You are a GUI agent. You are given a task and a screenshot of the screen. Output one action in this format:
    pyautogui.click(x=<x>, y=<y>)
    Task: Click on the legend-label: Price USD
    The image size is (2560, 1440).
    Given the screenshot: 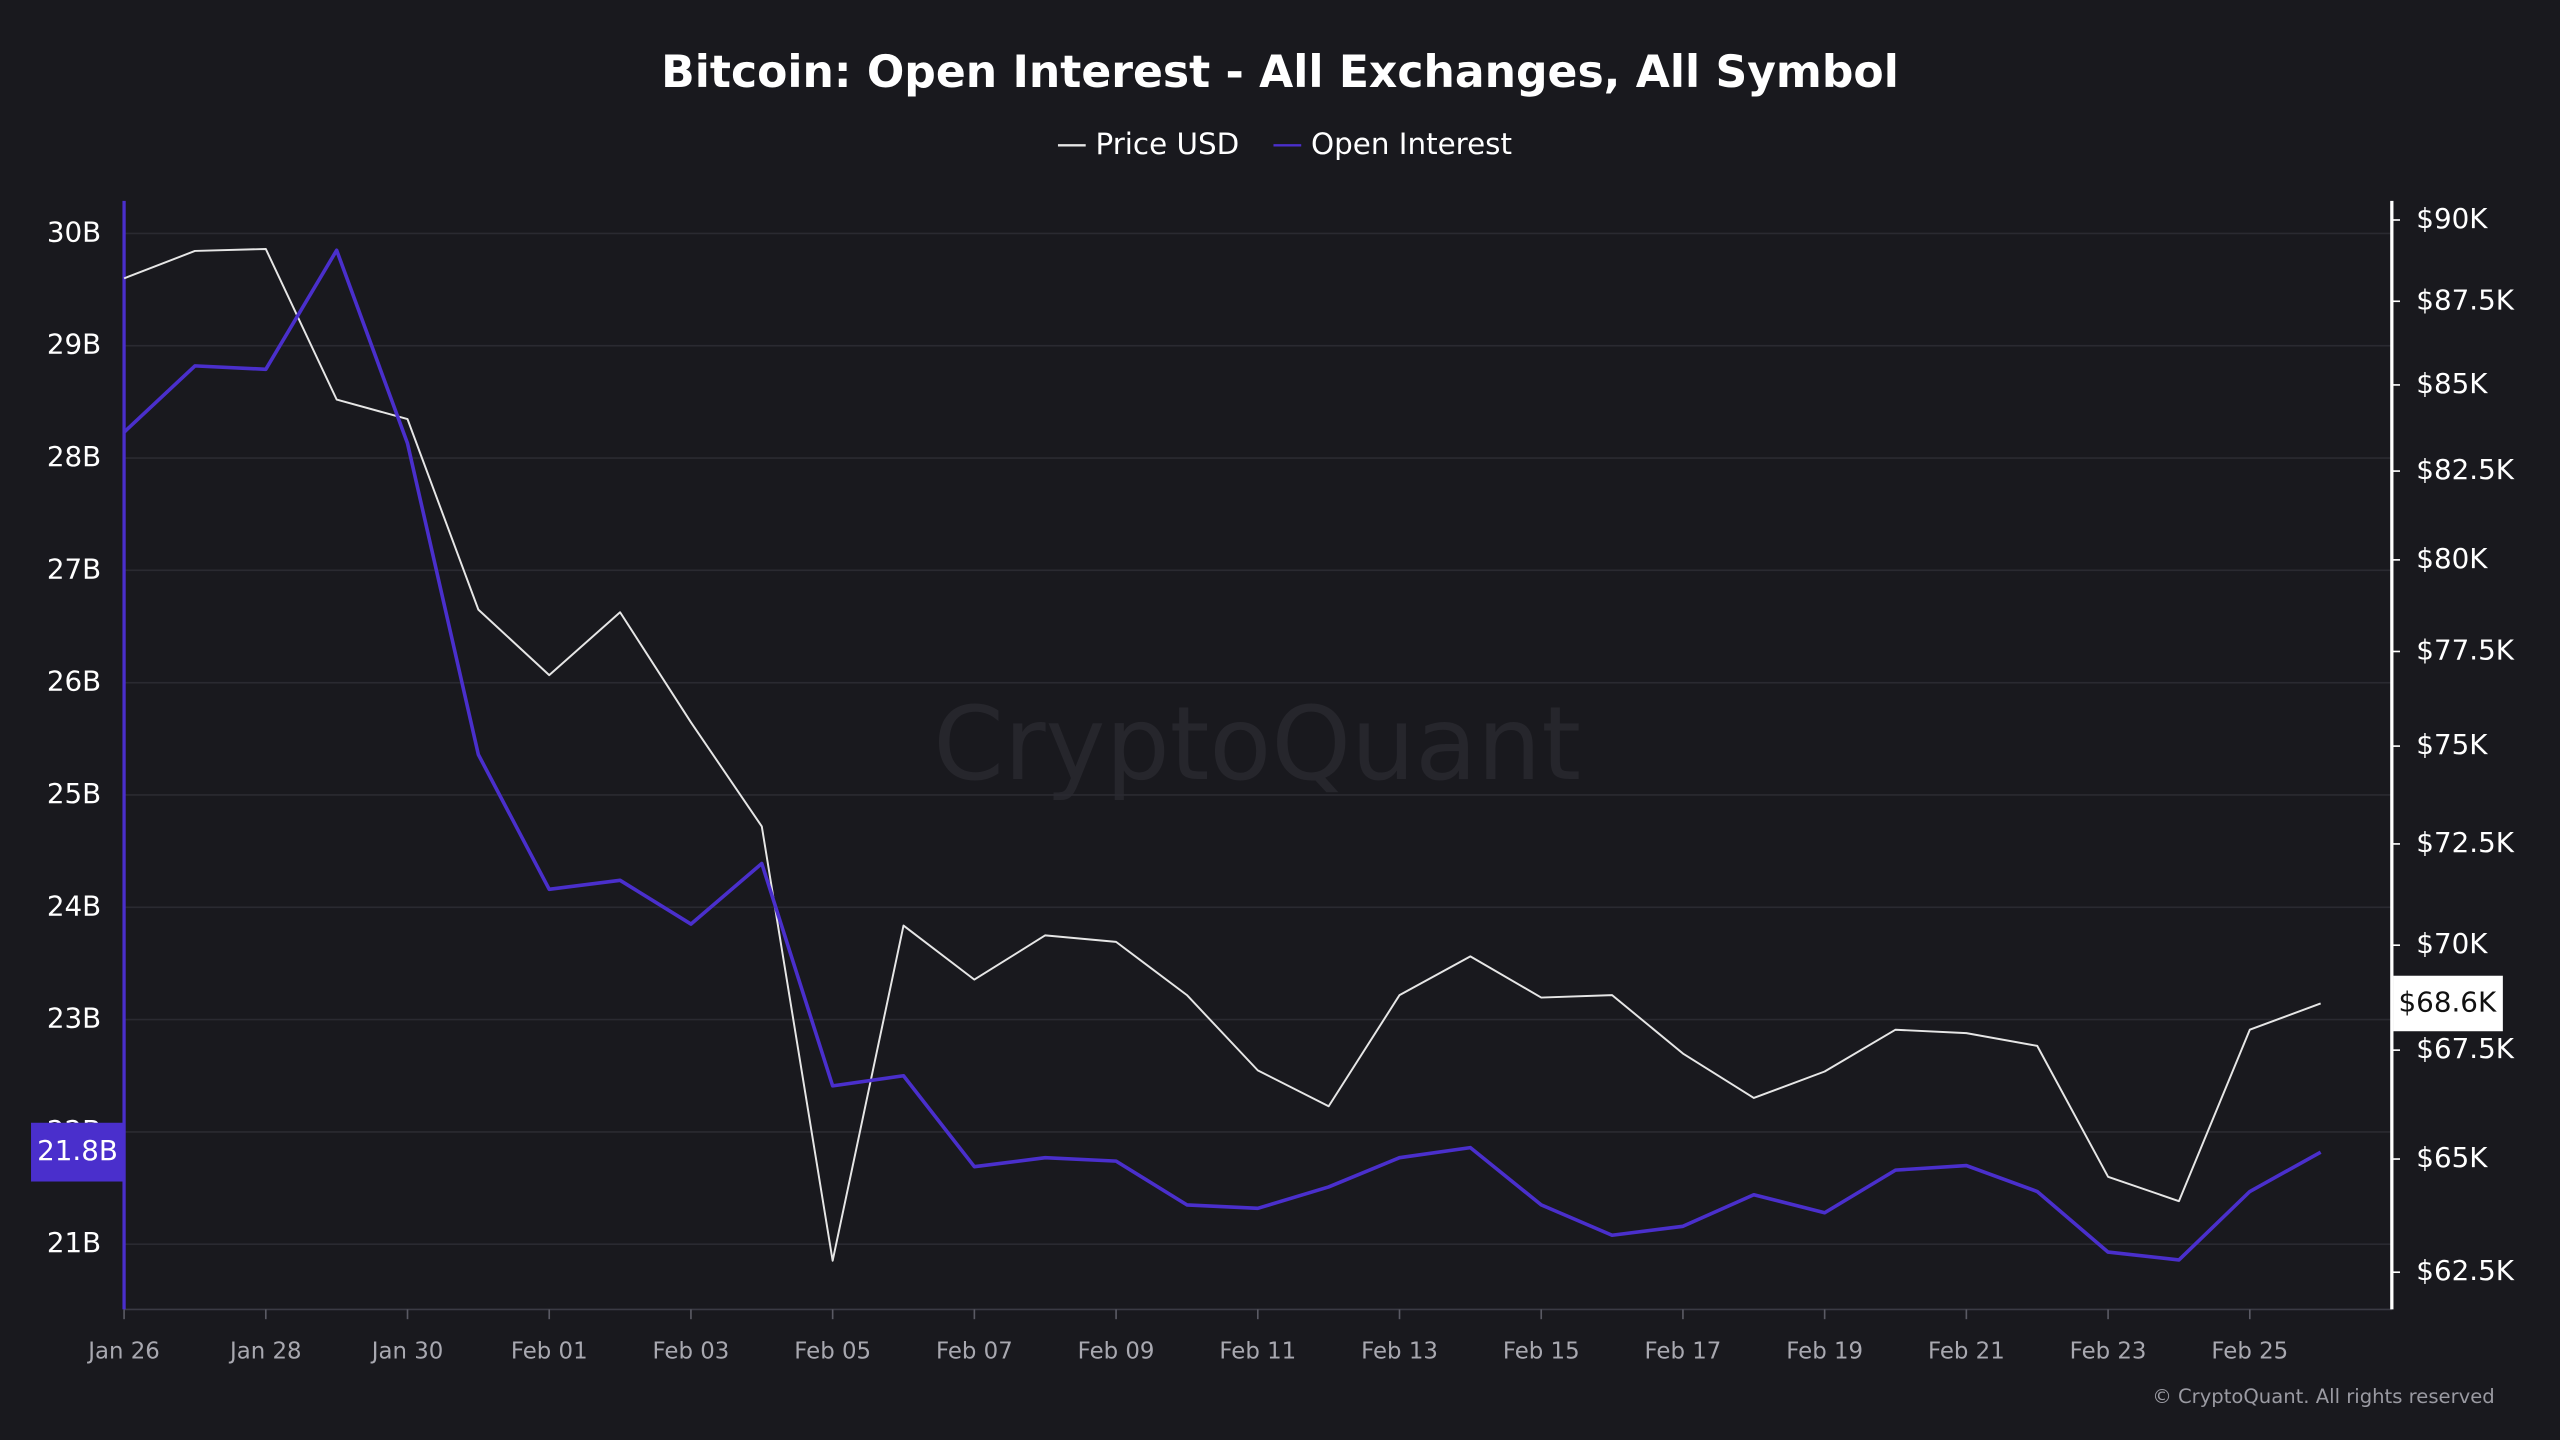 What is the action you would take?
    pyautogui.click(x=1168, y=144)
    